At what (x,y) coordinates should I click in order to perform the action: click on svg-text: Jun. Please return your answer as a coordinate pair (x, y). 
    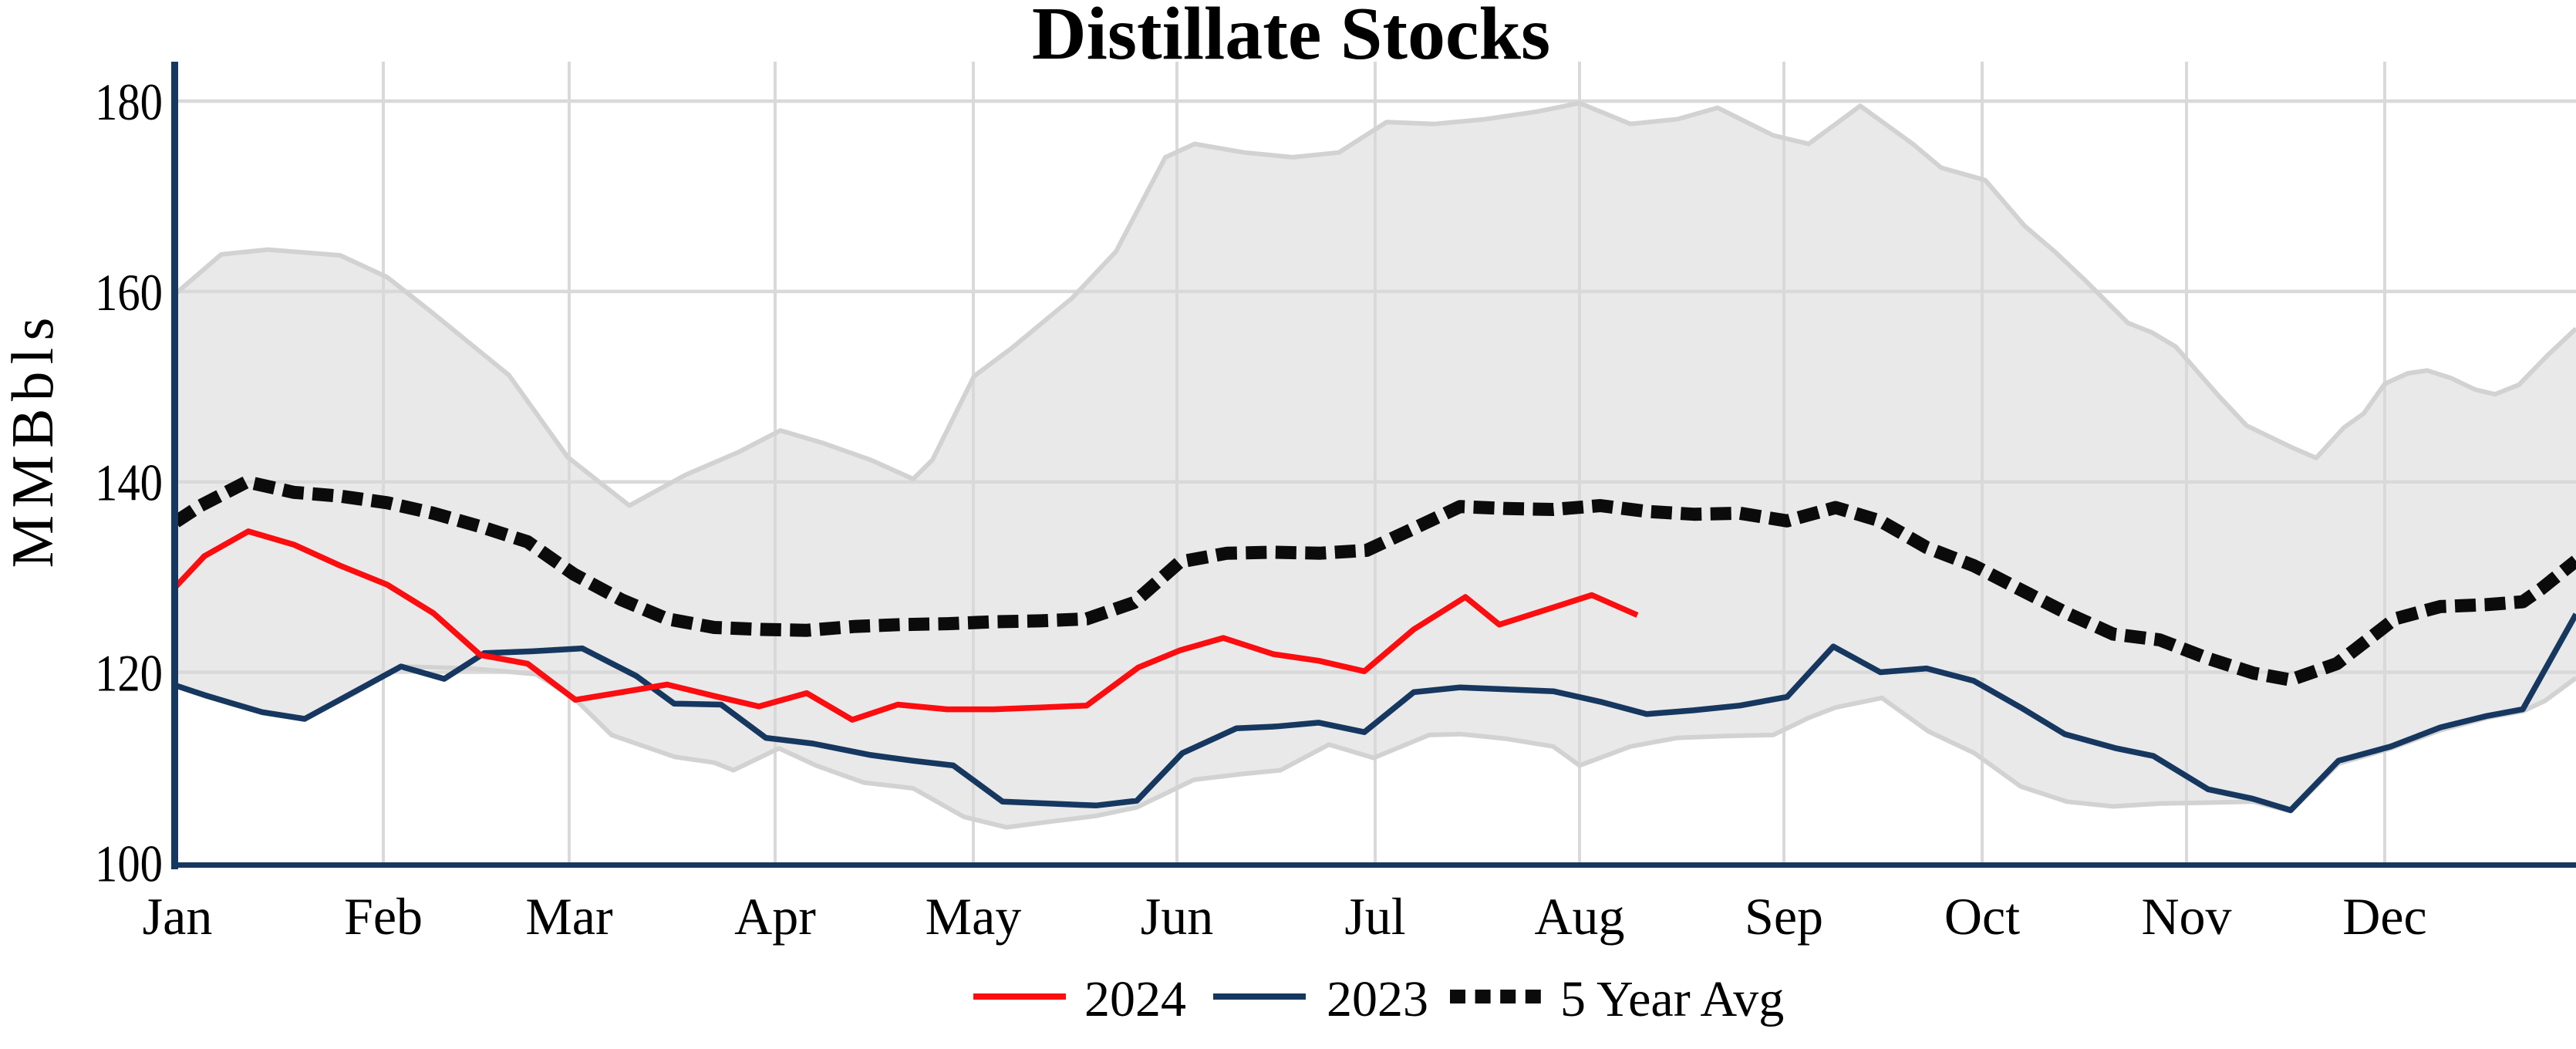
    Looking at the image, I should click on (1177, 916).